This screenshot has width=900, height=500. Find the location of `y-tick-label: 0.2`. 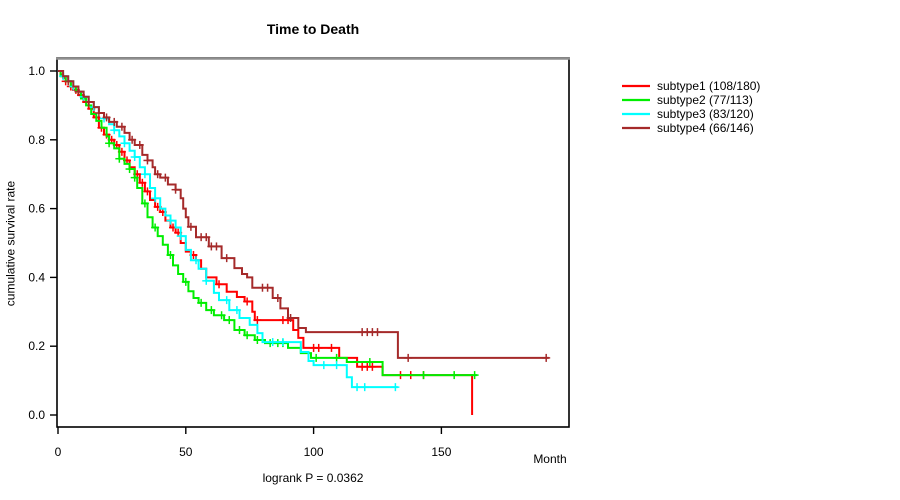

y-tick-label: 0.2 is located at coordinates (36, 346).